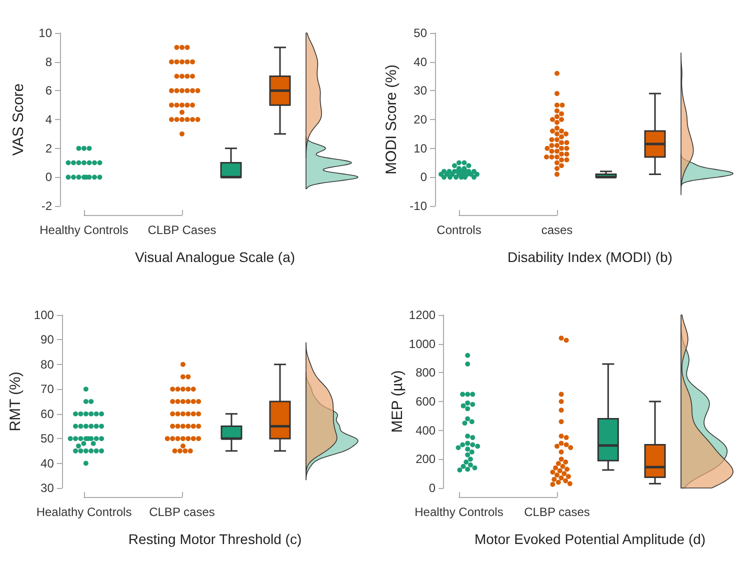 This screenshot has width=750, height=564. Describe the element at coordinates (47, 413) in the screenshot. I see `y-tick-label: 60` at that location.